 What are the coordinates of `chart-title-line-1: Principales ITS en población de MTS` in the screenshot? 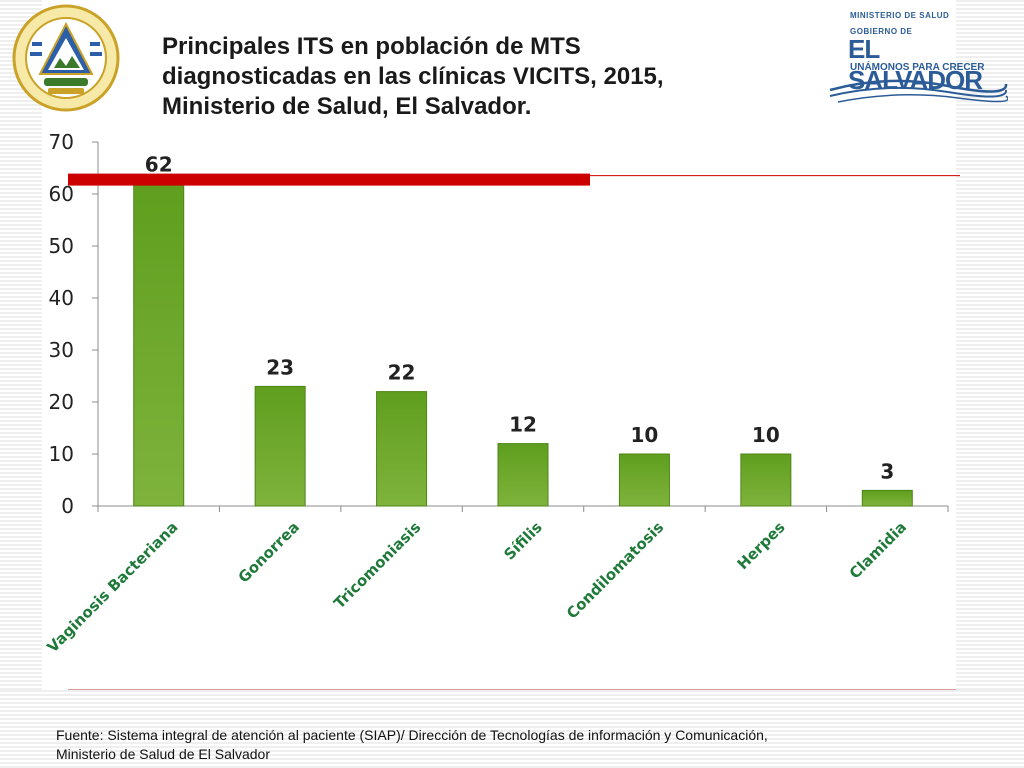 It's located at (371, 46).